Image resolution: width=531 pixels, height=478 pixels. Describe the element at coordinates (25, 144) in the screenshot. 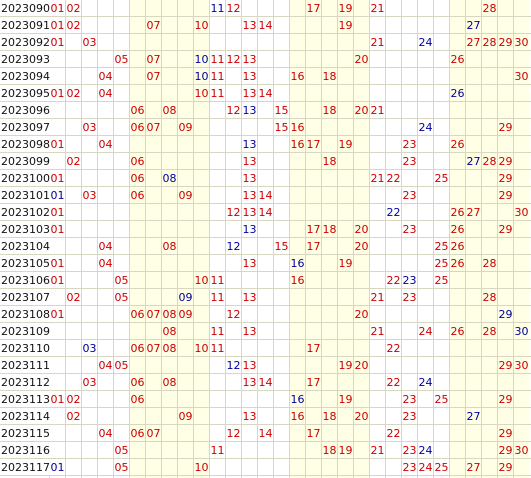

I see `period-label: 2023098` at that location.